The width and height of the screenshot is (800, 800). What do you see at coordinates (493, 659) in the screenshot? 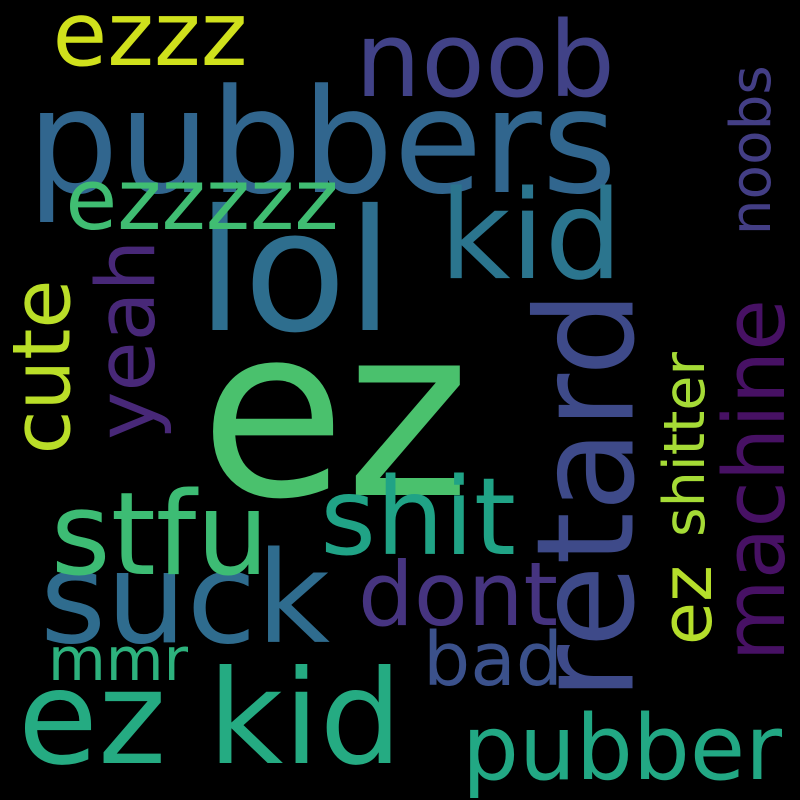
I see `word-bad: bad` at bounding box center [493, 659].